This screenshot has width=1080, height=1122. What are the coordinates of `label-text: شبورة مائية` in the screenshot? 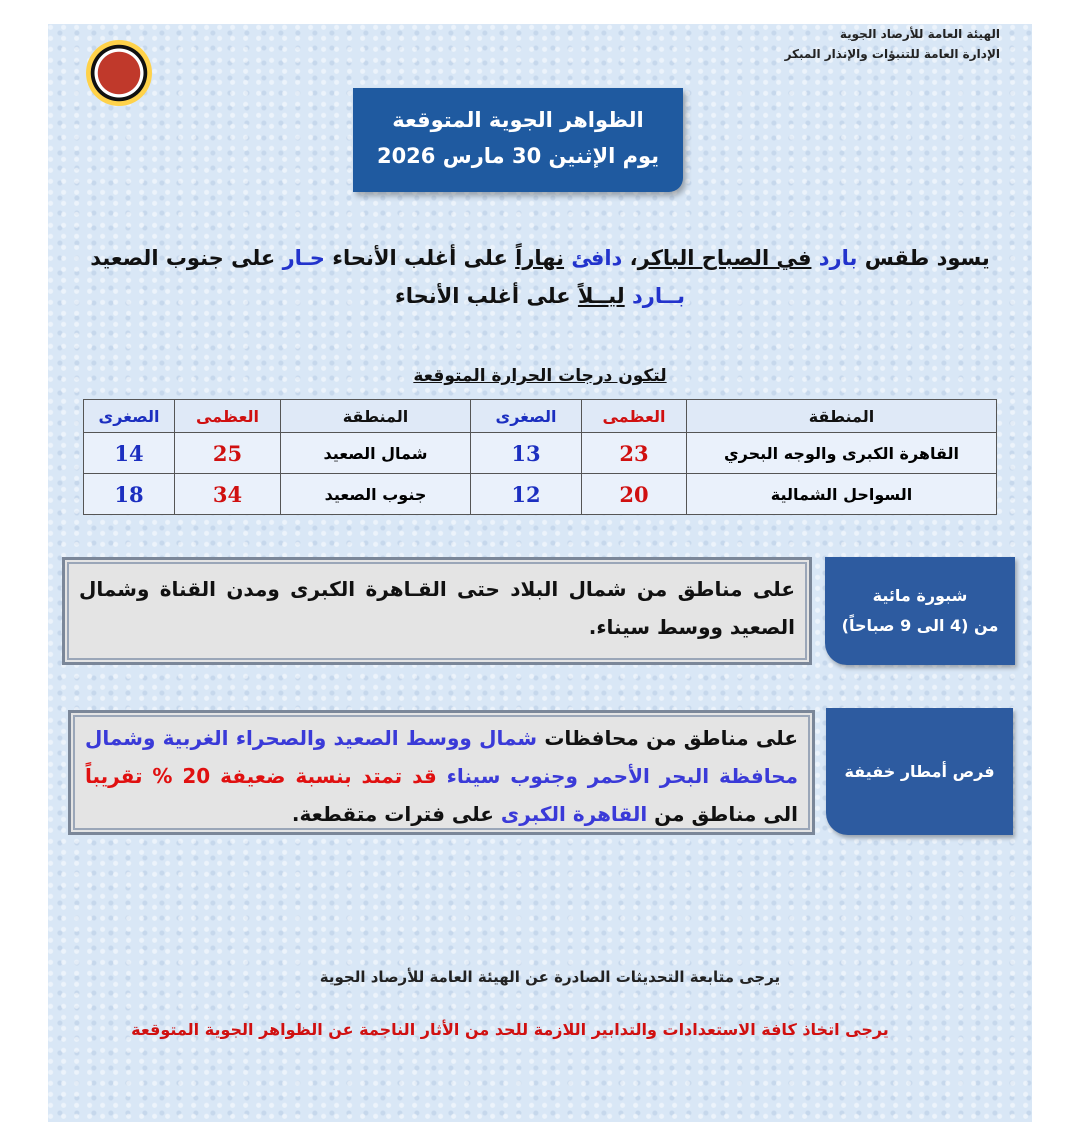 It's located at (920, 595).